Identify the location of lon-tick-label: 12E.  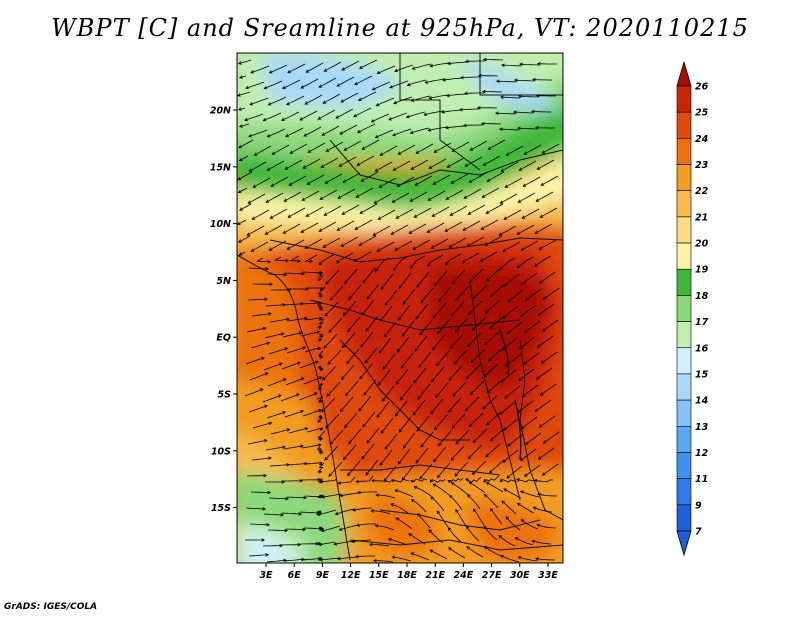
(351, 575).